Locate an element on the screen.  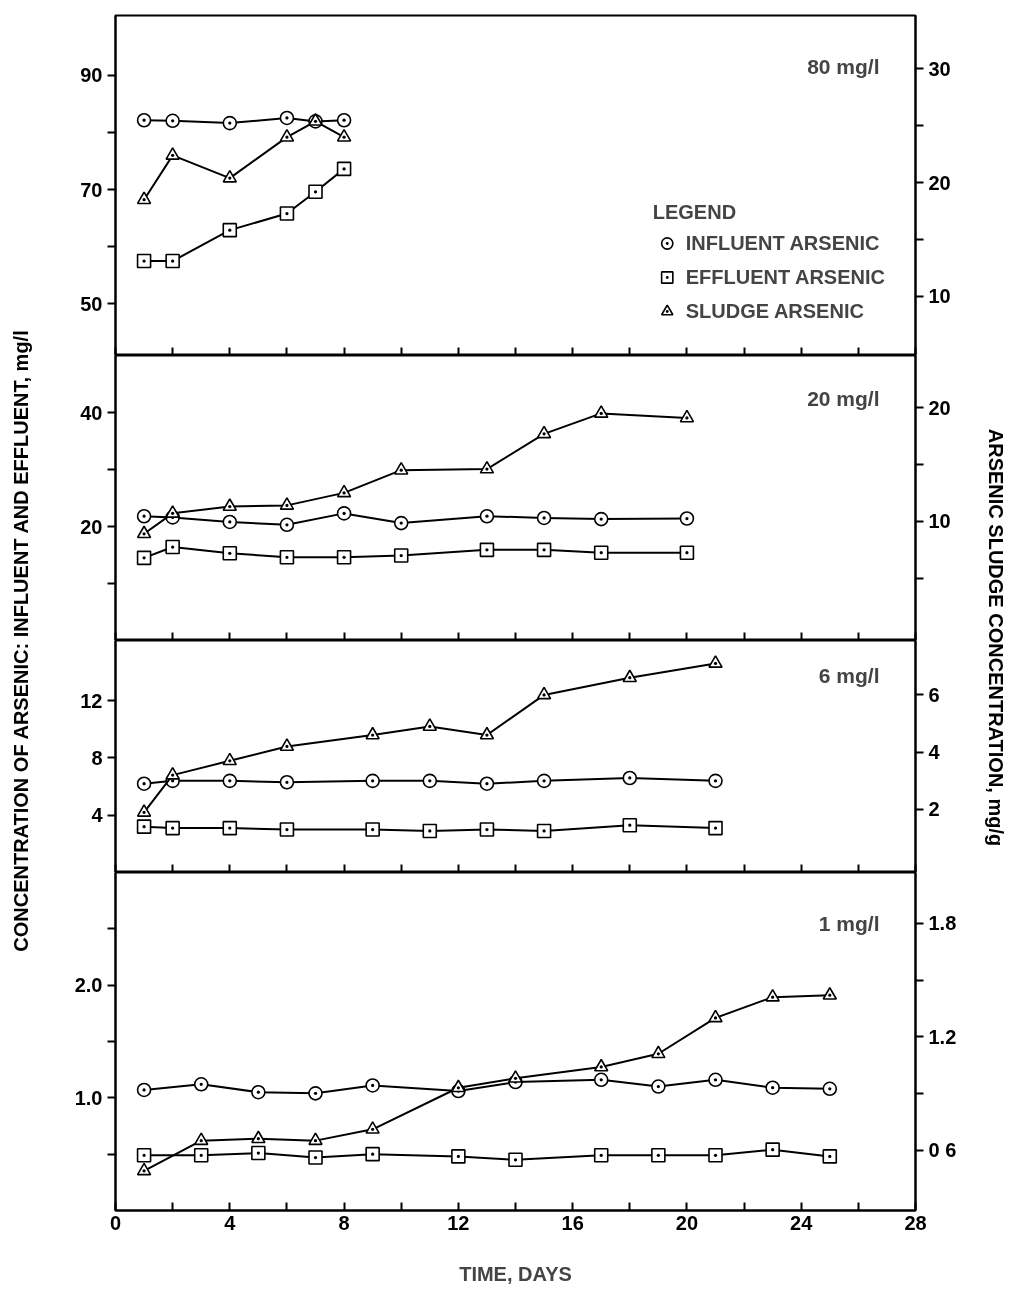
y-tick-label: 12 is located at coordinates (91, 700).